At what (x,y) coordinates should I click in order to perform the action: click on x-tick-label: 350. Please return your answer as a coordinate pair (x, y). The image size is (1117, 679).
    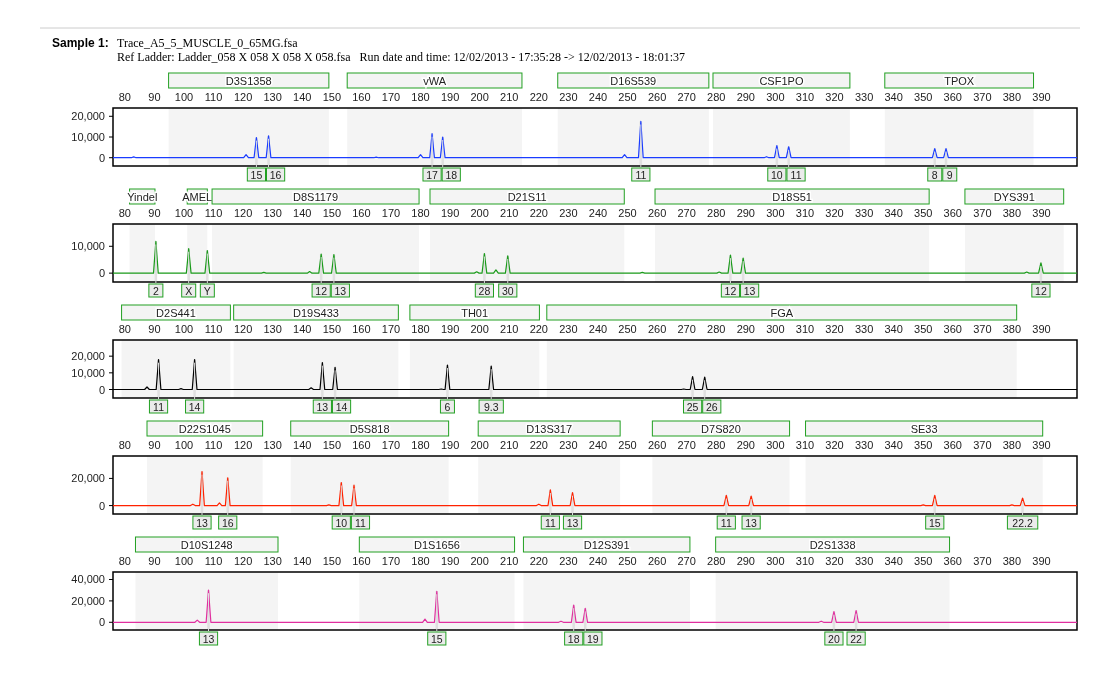
    Looking at the image, I should click on (923, 445).